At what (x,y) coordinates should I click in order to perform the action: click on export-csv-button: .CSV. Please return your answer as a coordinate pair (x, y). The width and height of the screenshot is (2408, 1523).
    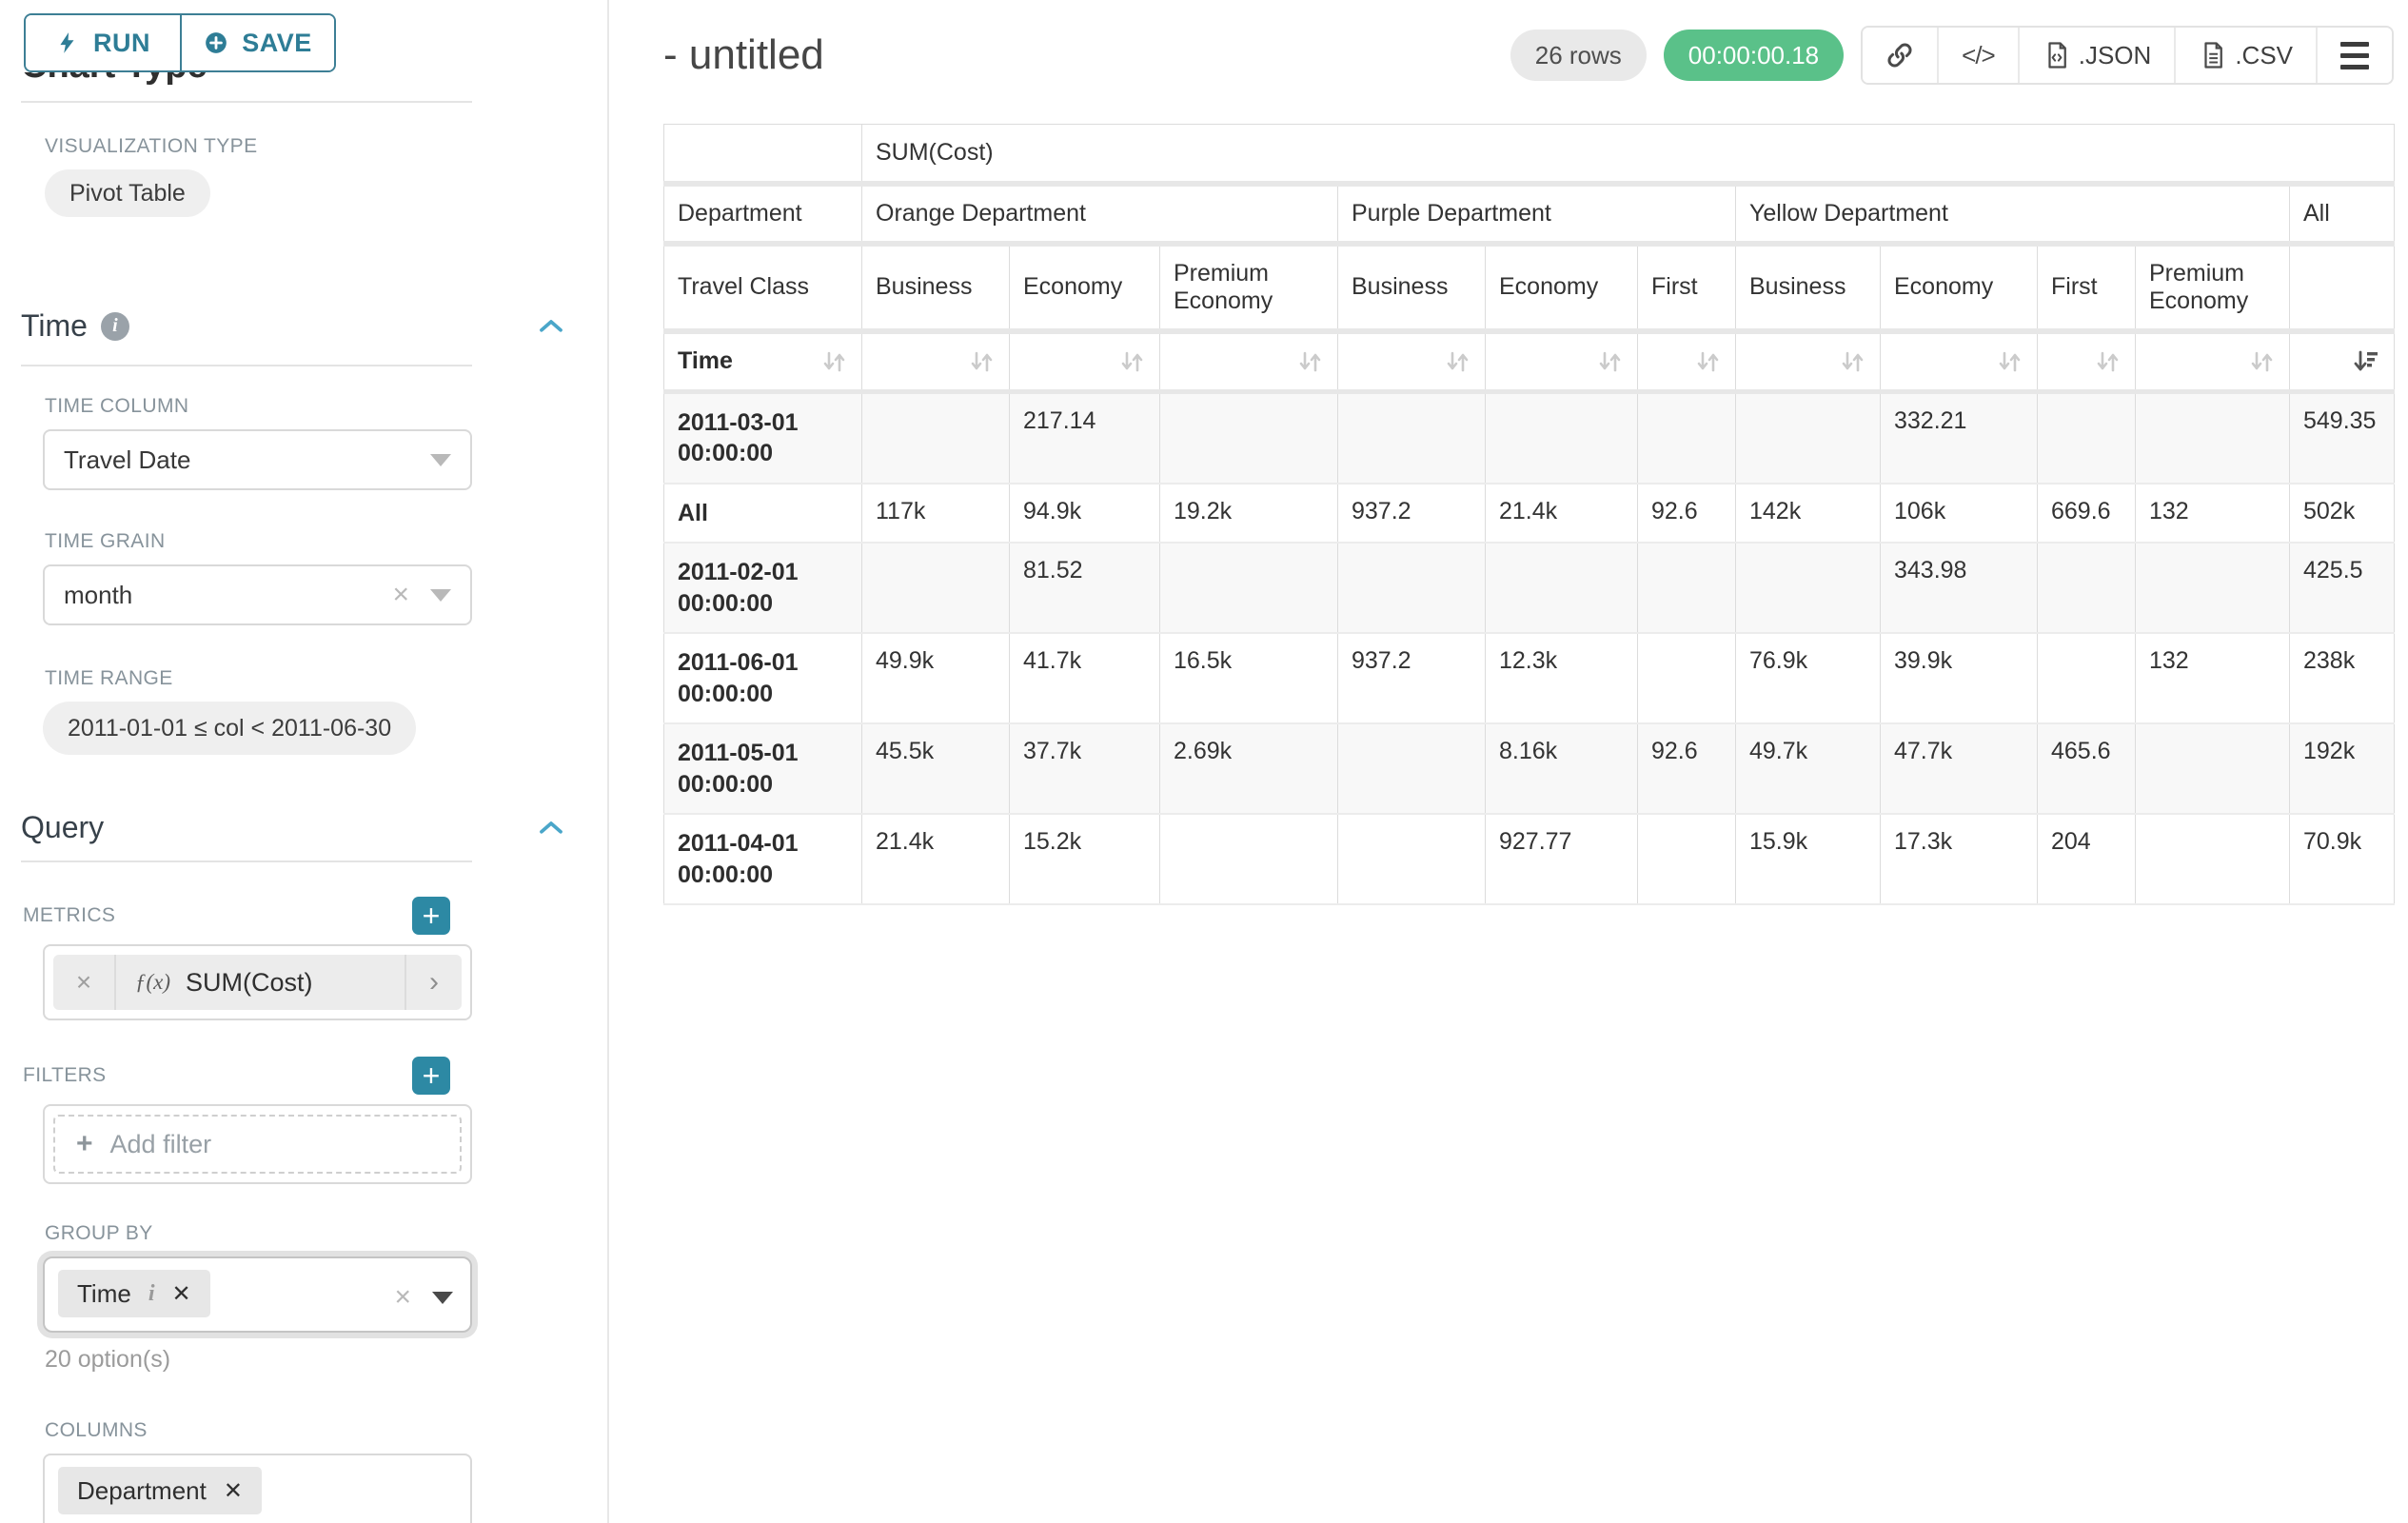
    Looking at the image, I should click on (2245, 56).